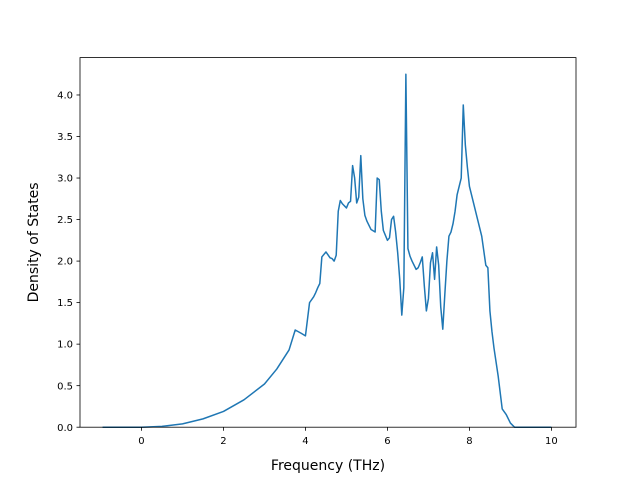 Image resolution: width=640 pixels, height=480 pixels. I want to click on y-tick-label: 2.0, so click(65, 262).